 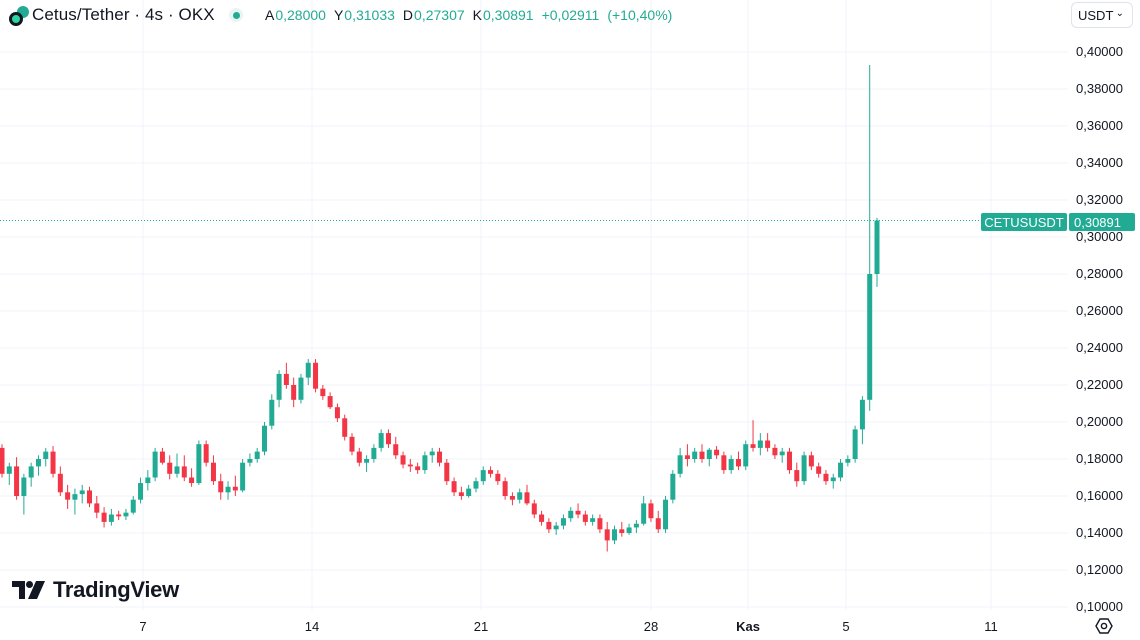 I want to click on currency-selector: USDT ⌄, so click(x=1102, y=15).